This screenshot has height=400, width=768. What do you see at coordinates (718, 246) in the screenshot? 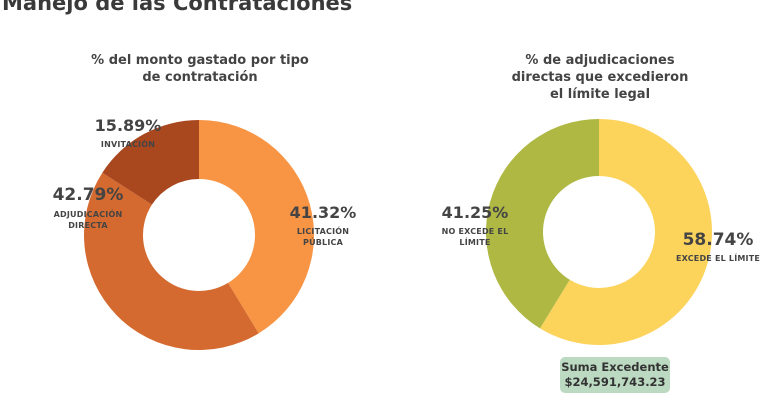
I see `label-excede: 58.74% EXCEDE EL LÍMITE` at bounding box center [718, 246].